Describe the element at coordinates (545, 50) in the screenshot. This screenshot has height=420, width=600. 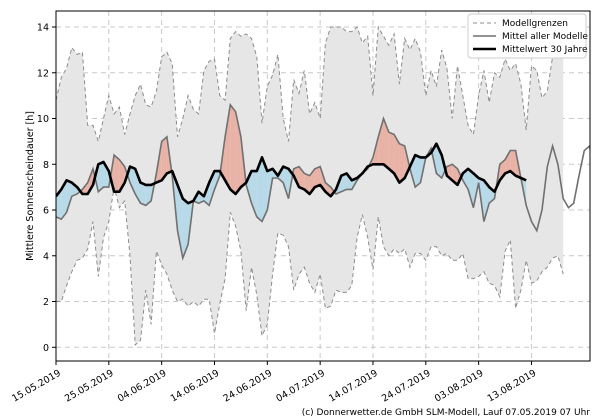
I see `legend-label-climatology: Mittelwert 30 Jahre` at that location.